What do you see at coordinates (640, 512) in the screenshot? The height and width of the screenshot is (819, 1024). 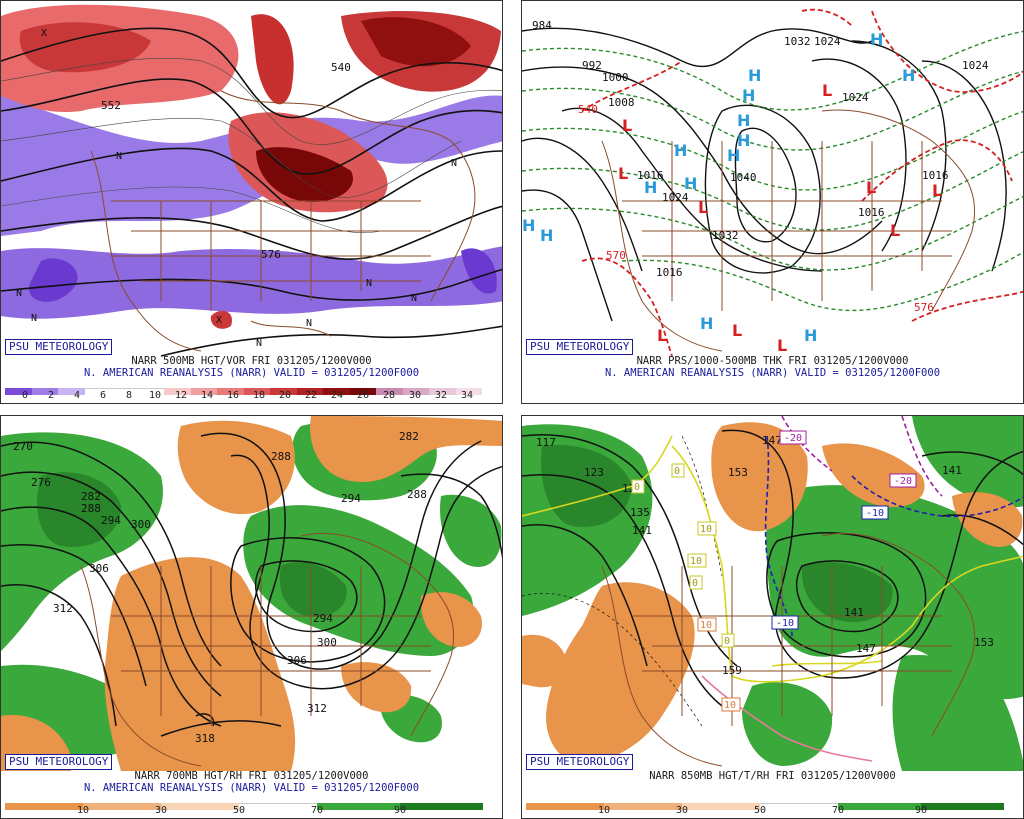 I see `height-label: 135` at bounding box center [640, 512].